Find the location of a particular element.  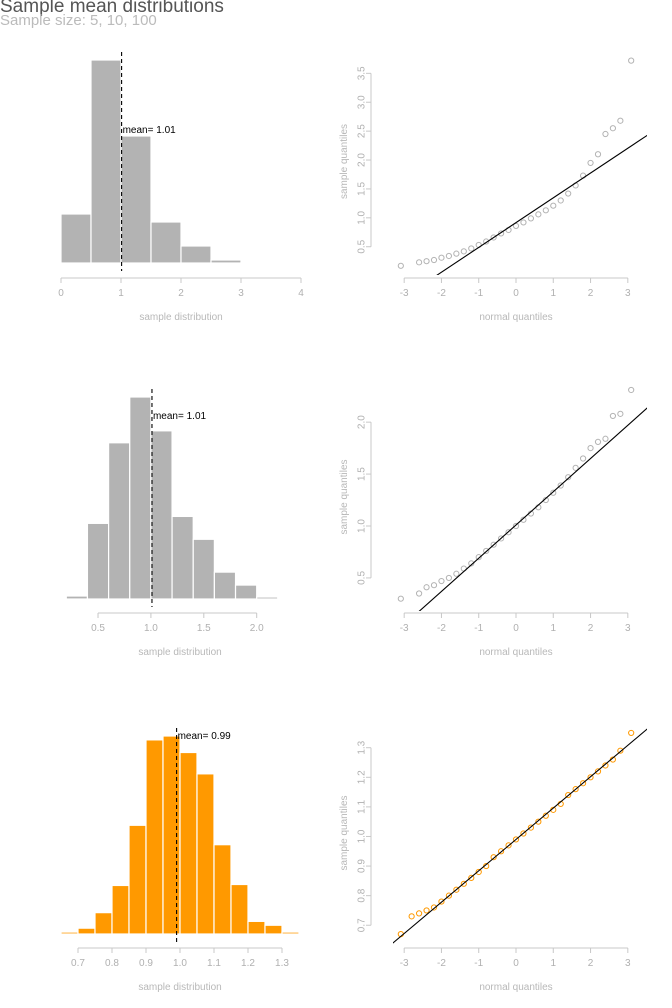

x-axis-label: sample distribution is located at coordinates (179, 987).